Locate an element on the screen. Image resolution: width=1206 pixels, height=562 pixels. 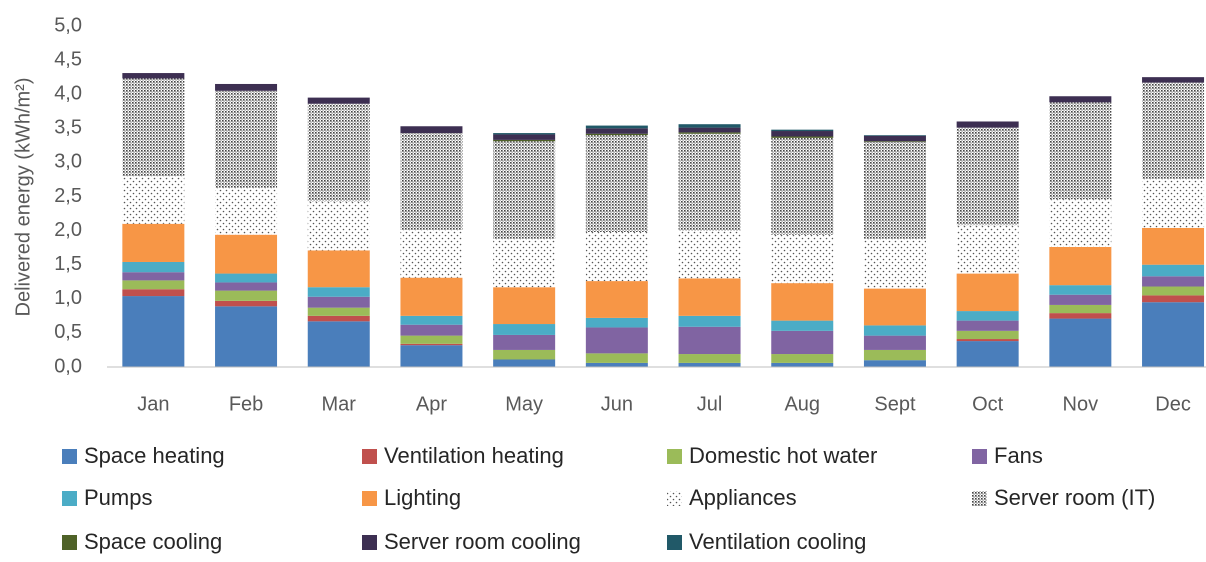
legend-label: Server room (IT) is located at coordinates (1074, 497).